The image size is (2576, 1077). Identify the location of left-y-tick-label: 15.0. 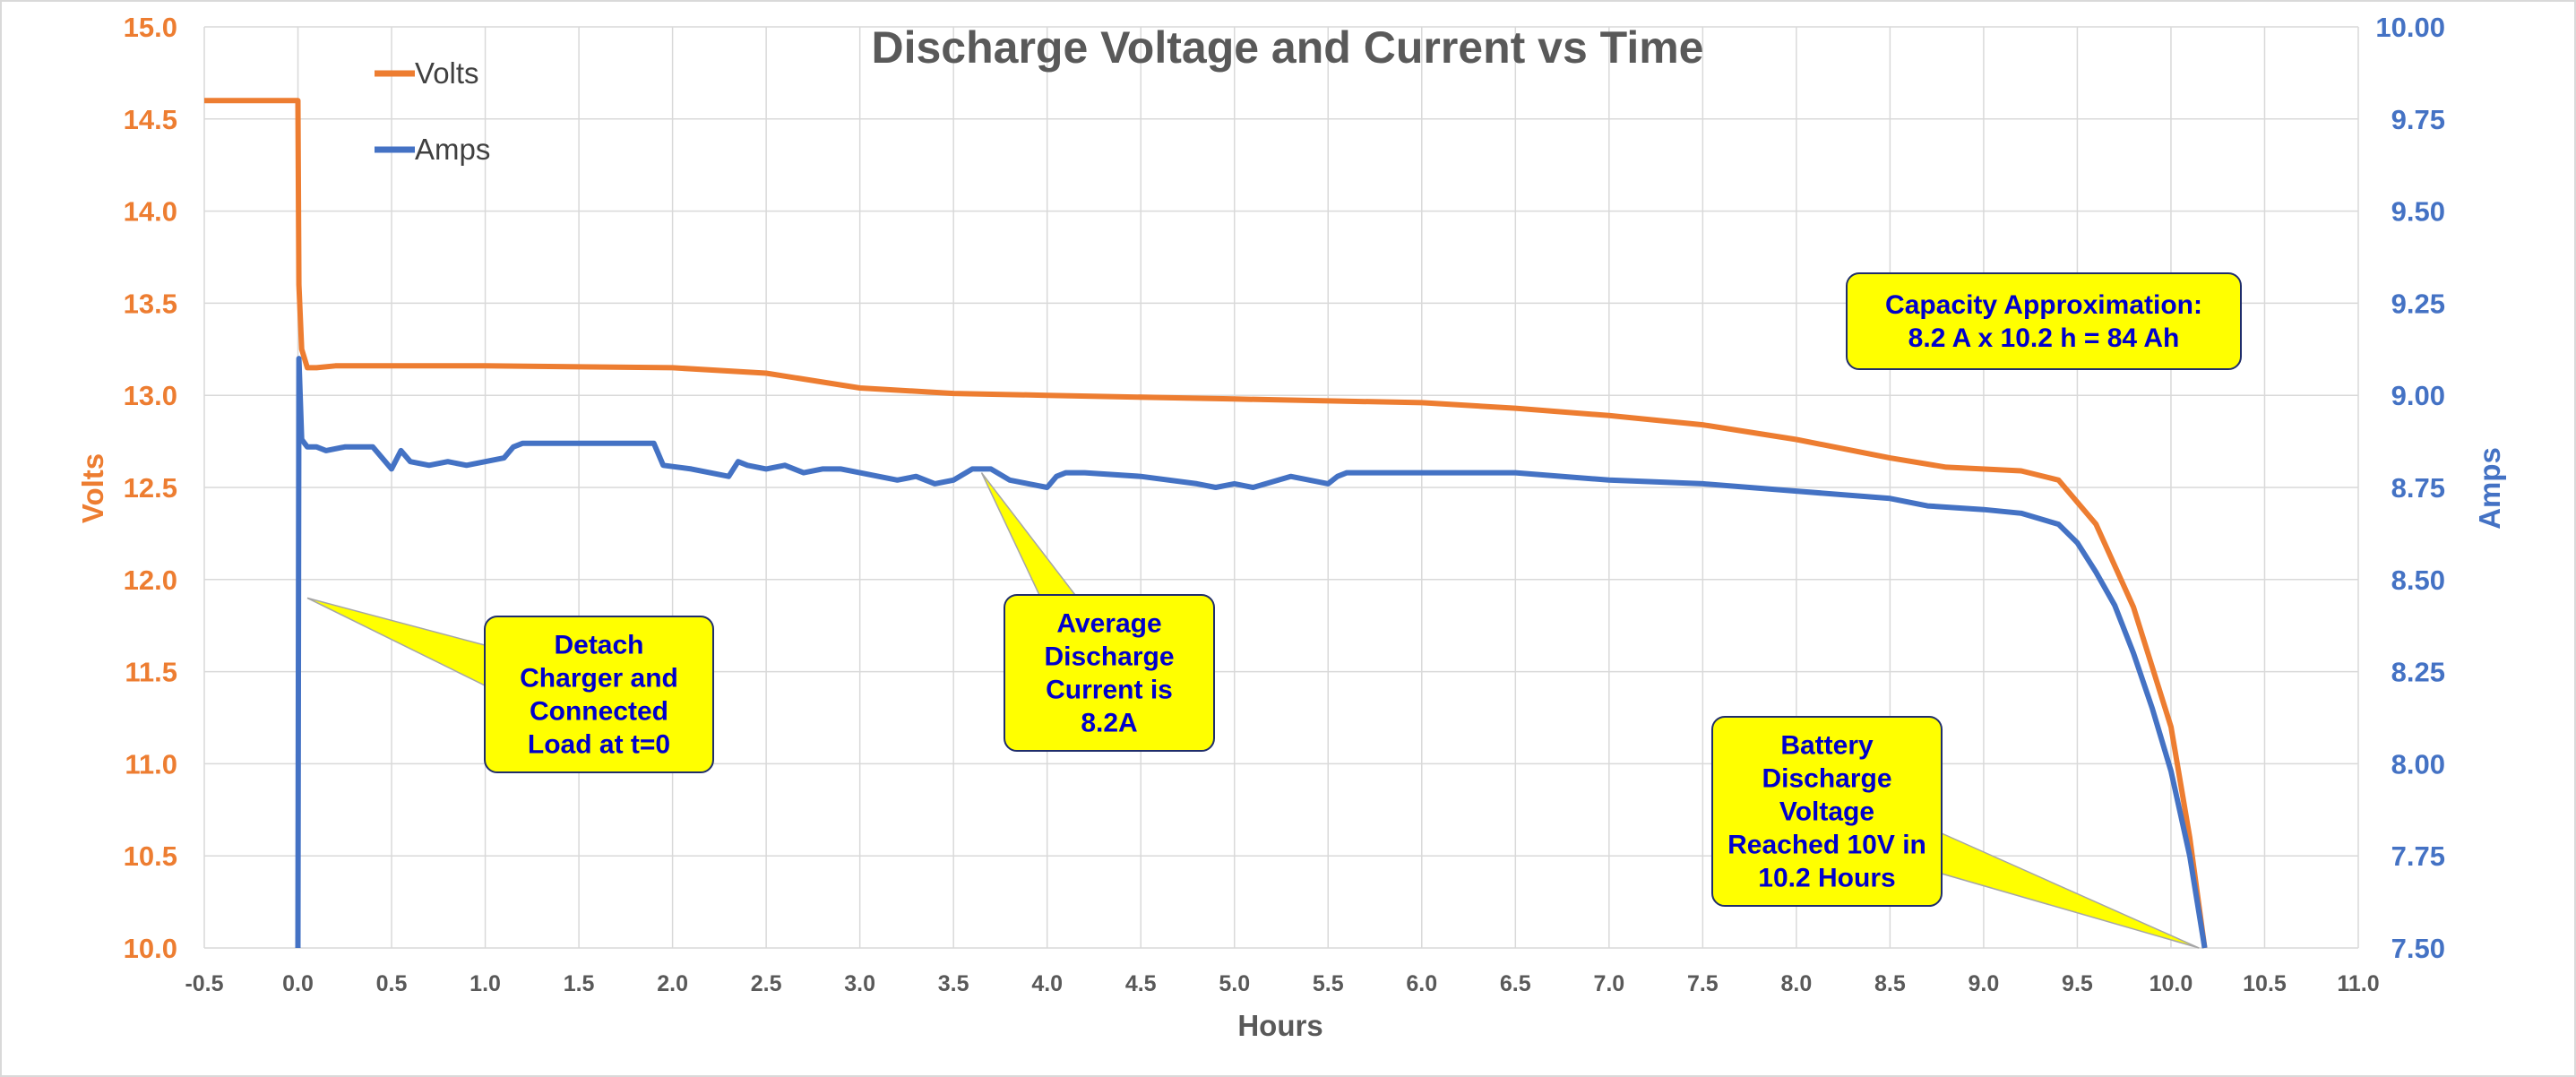
(150, 28).